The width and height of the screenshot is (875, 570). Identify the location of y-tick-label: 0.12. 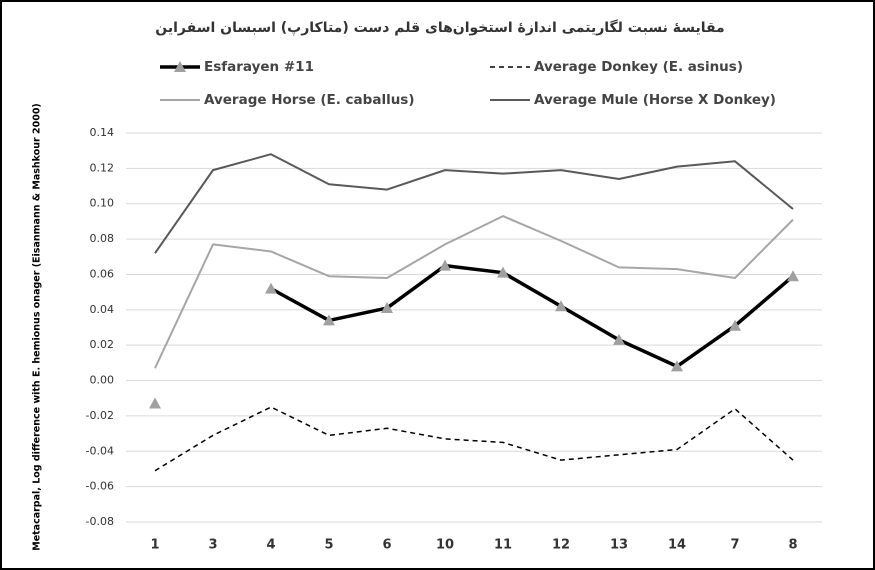
(102, 167).